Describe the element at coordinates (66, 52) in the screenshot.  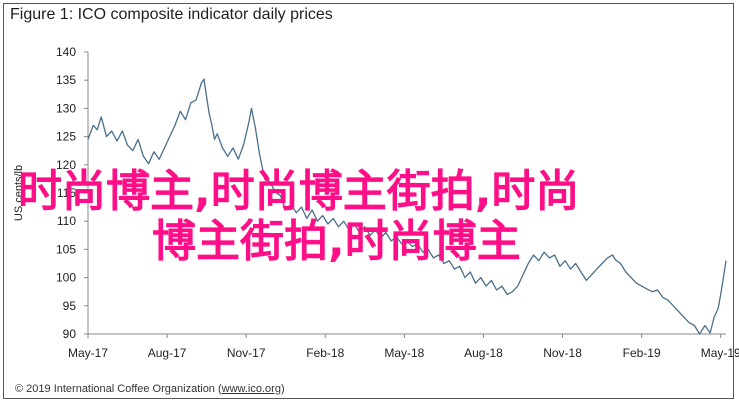
I see `y-tick-label: 140` at that location.